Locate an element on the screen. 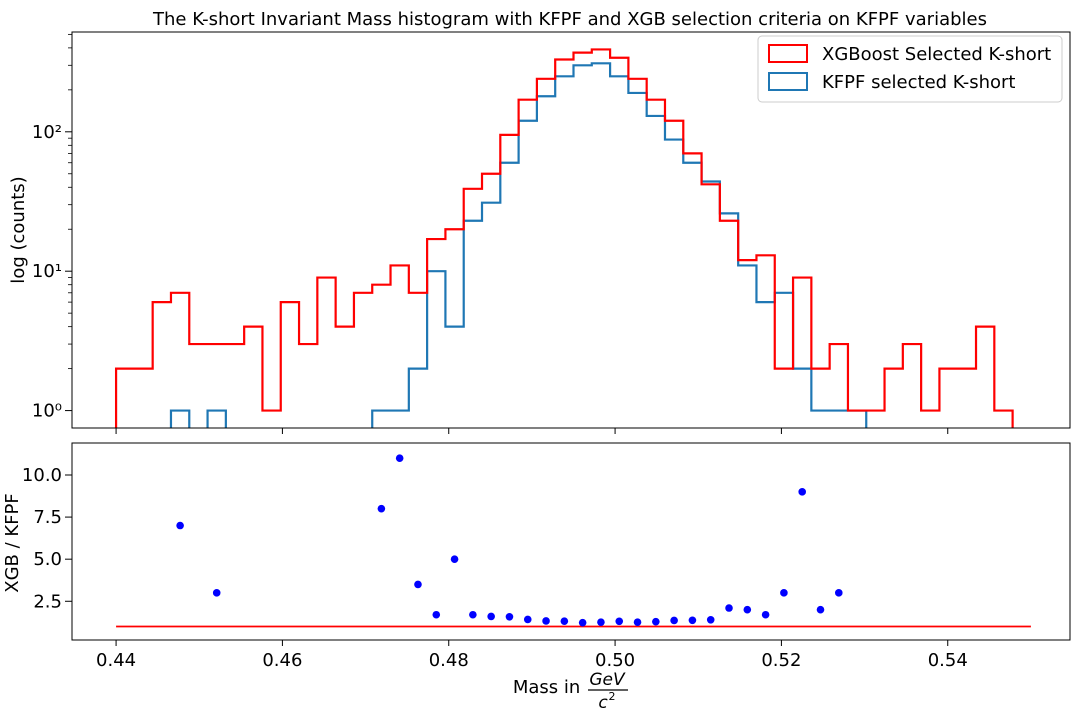 This screenshot has width=1080, height=724. legend-label-xgboost: XGBoost Selected K-short is located at coordinates (936, 54).